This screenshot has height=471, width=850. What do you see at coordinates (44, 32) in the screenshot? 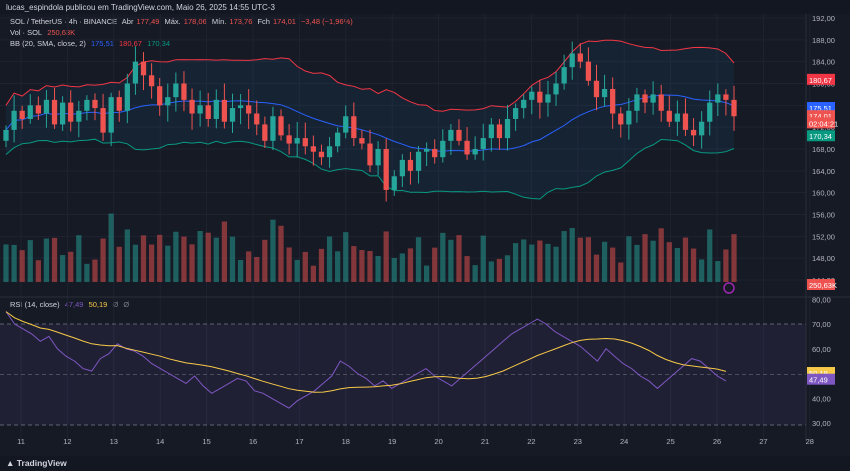
I see `volume-legend: Vol · SOL 250,63K` at bounding box center [44, 32].